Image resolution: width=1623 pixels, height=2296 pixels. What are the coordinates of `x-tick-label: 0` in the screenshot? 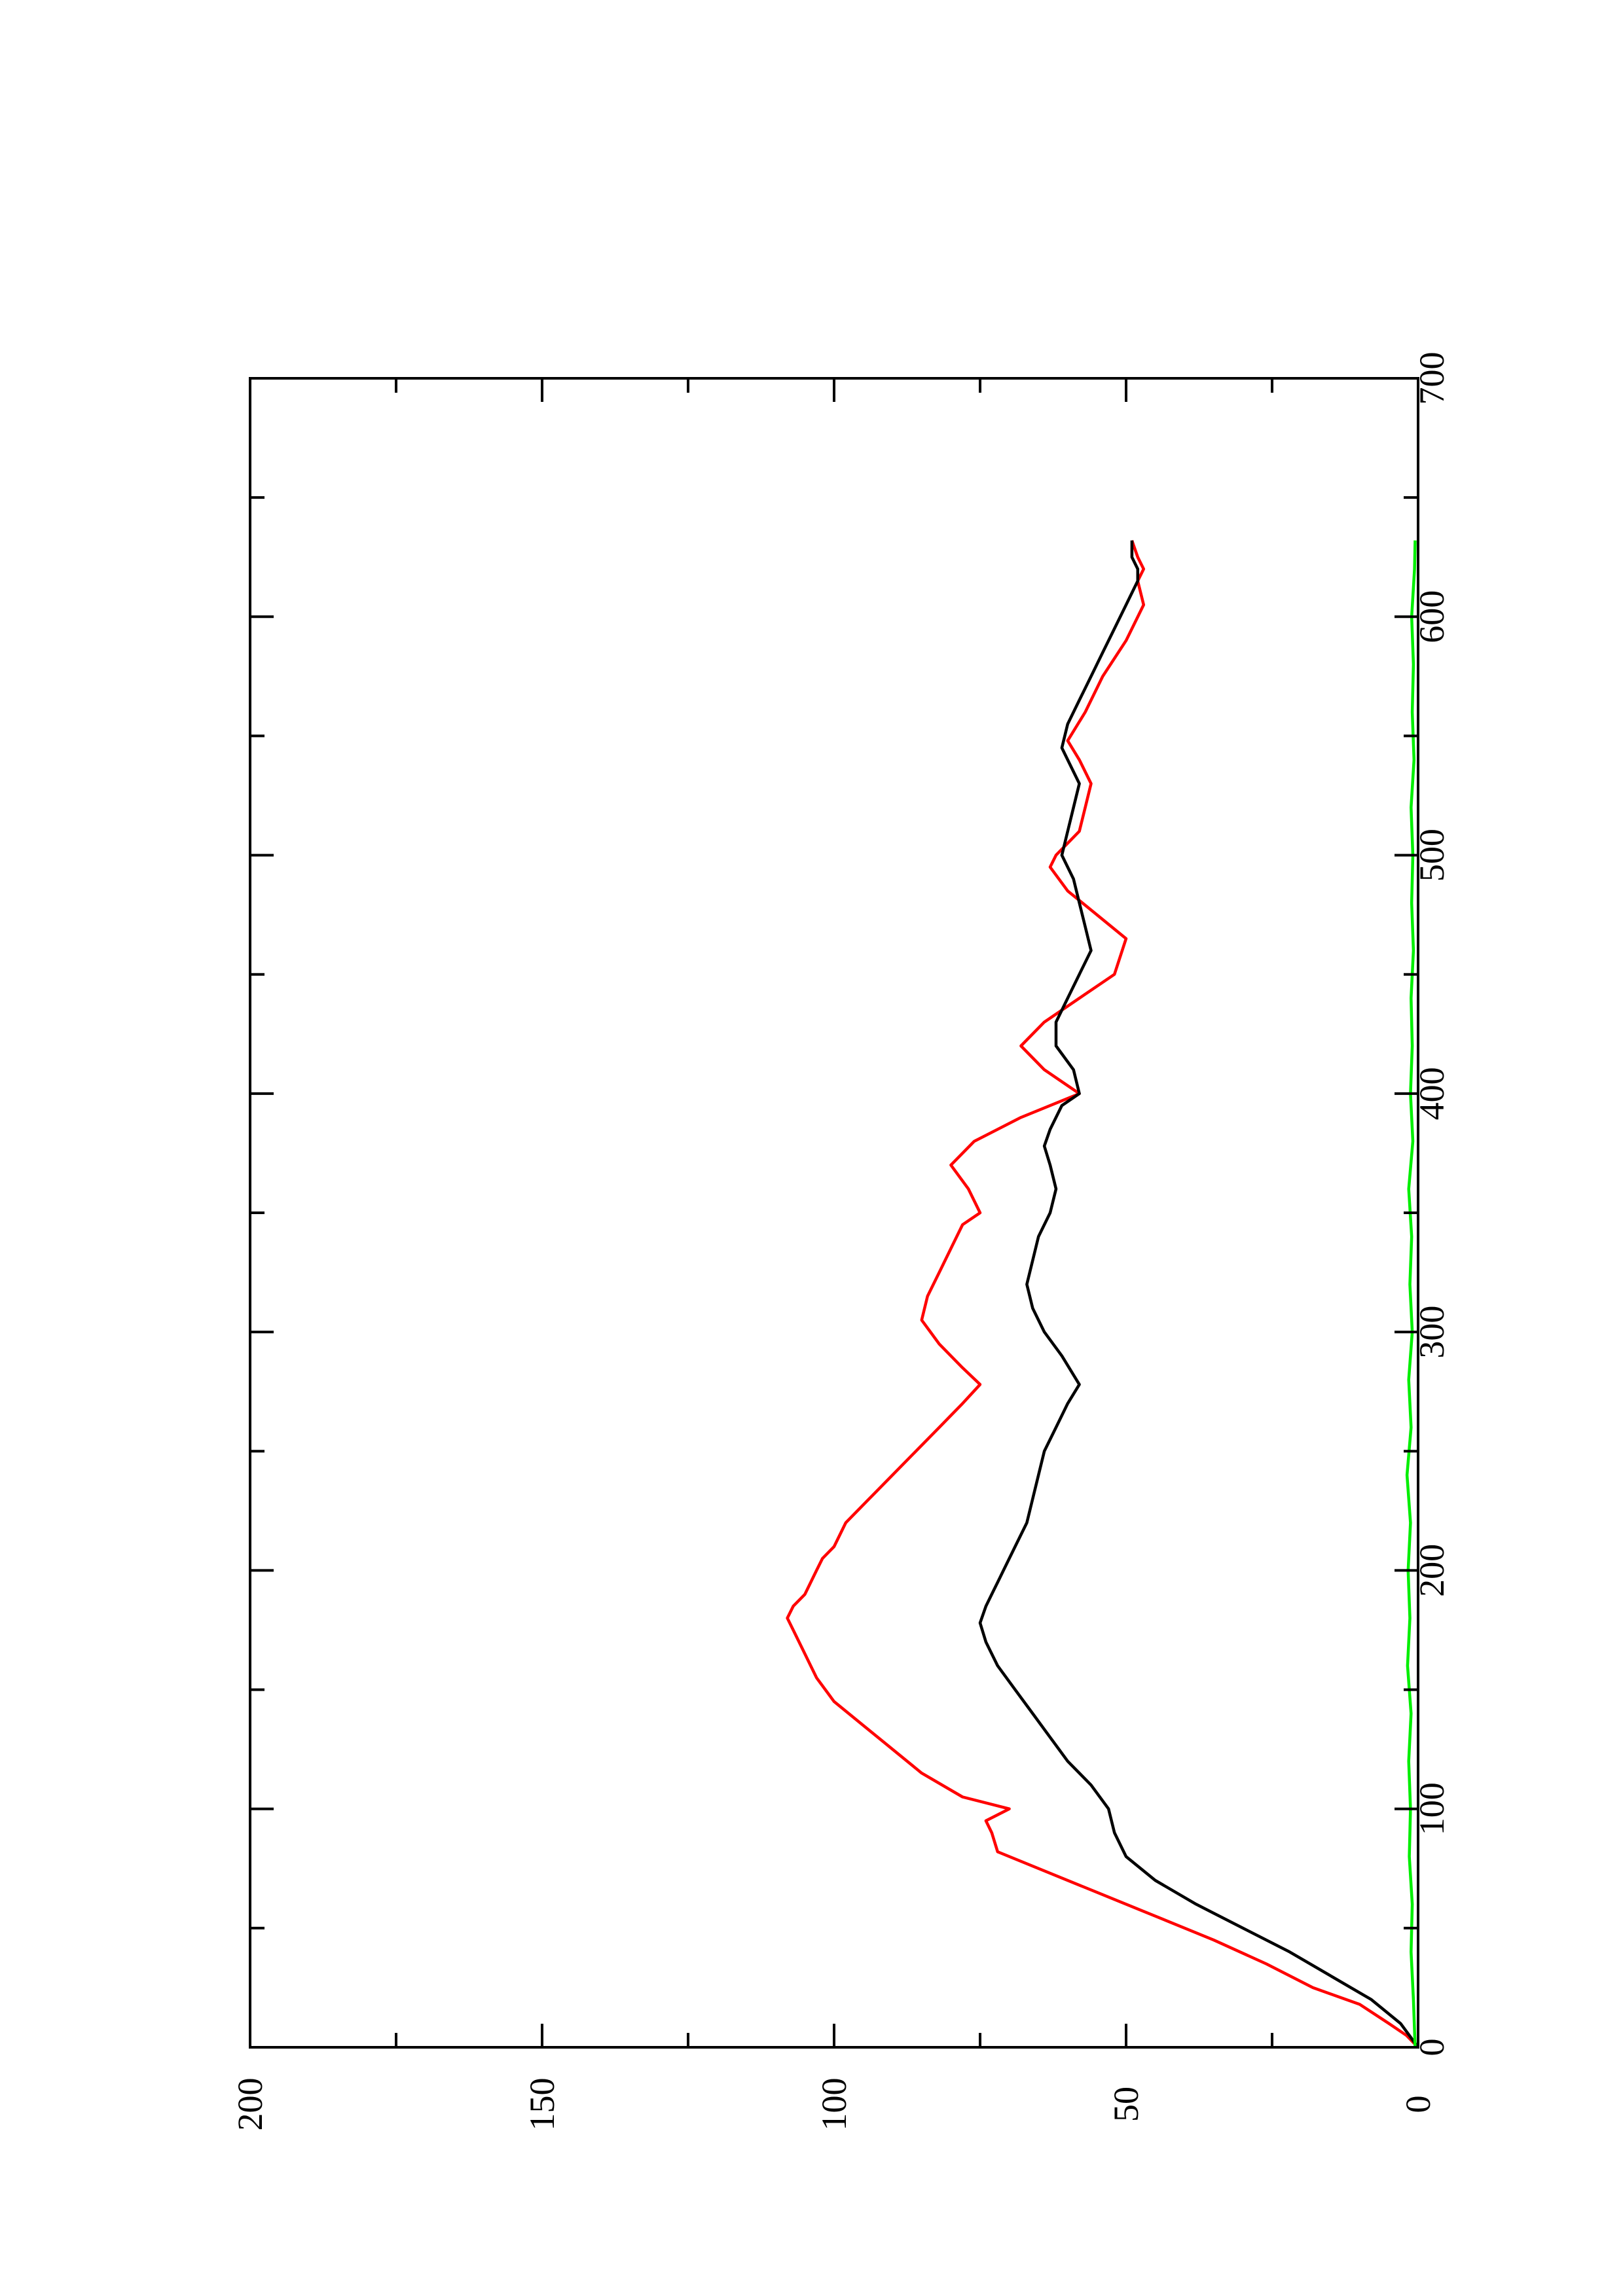 It's located at (1431, 2047).